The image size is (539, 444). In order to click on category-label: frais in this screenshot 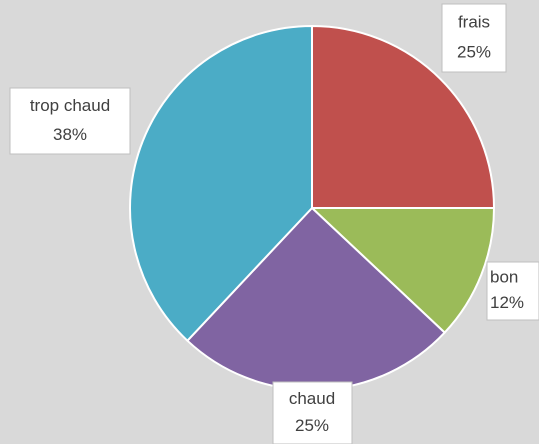, I will do `click(474, 22)`.